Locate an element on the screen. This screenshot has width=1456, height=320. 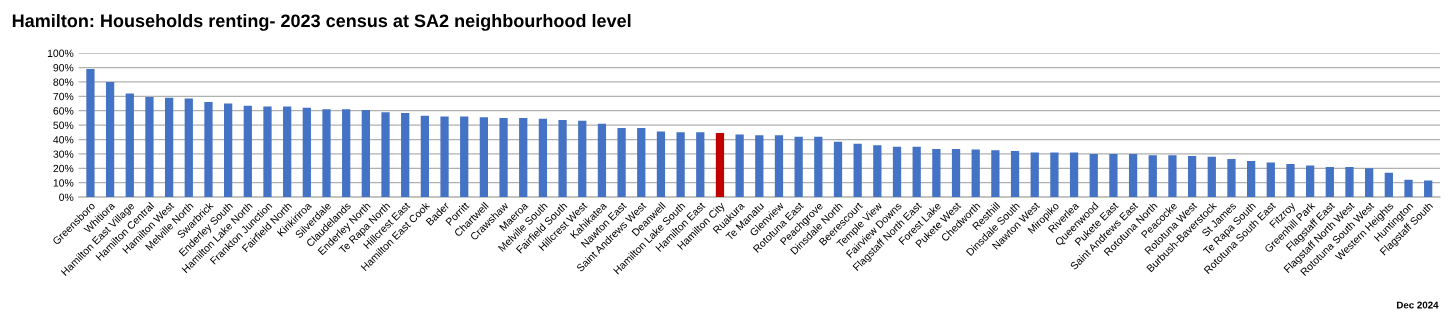
y-tick-label: 0% is located at coordinates (66, 197).